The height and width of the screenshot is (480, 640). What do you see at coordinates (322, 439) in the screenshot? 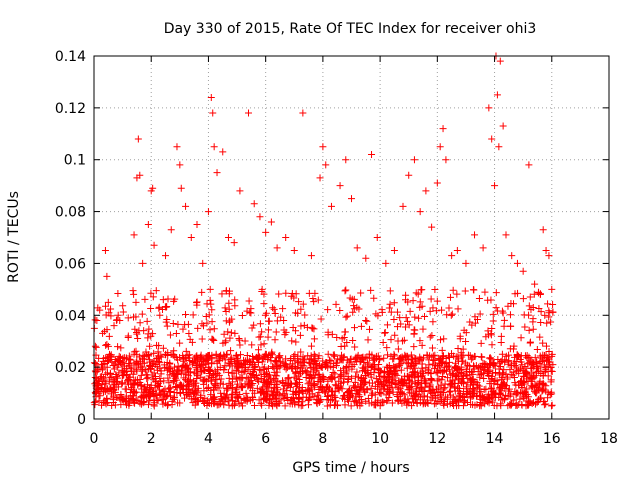
I see `x-tick-label: 8` at bounding box center [322, 439].